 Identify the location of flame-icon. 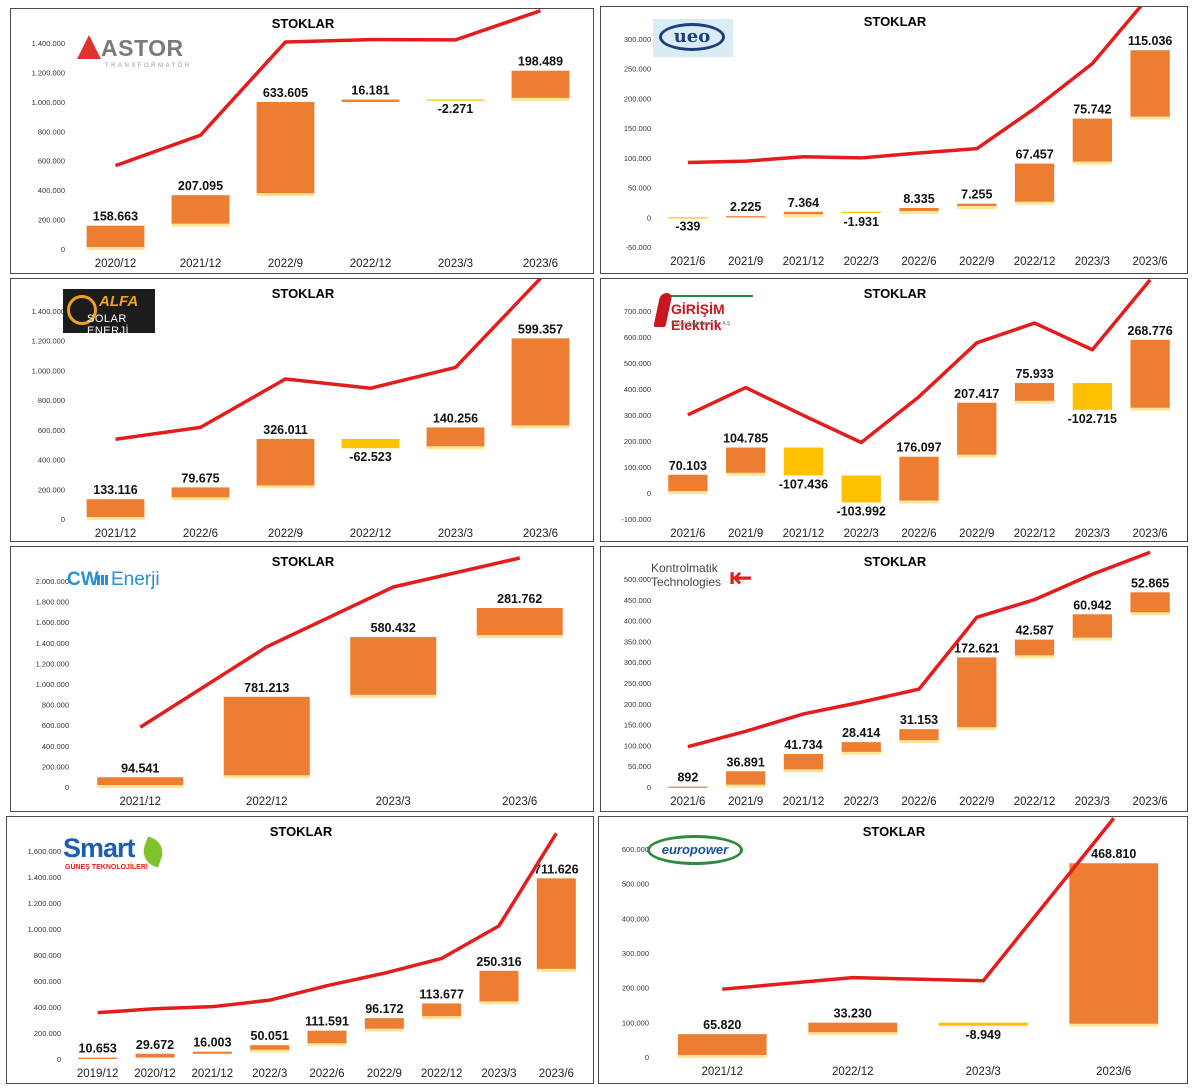
(663, 310).